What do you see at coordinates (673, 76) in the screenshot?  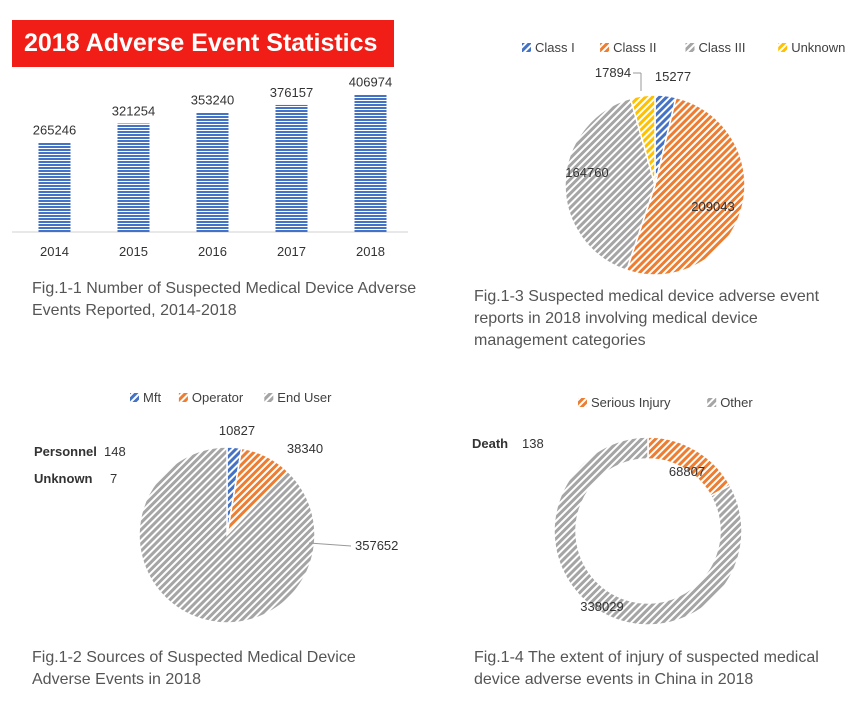 I see `data-label-class-i: 15277` at bounding box center [673, 76].